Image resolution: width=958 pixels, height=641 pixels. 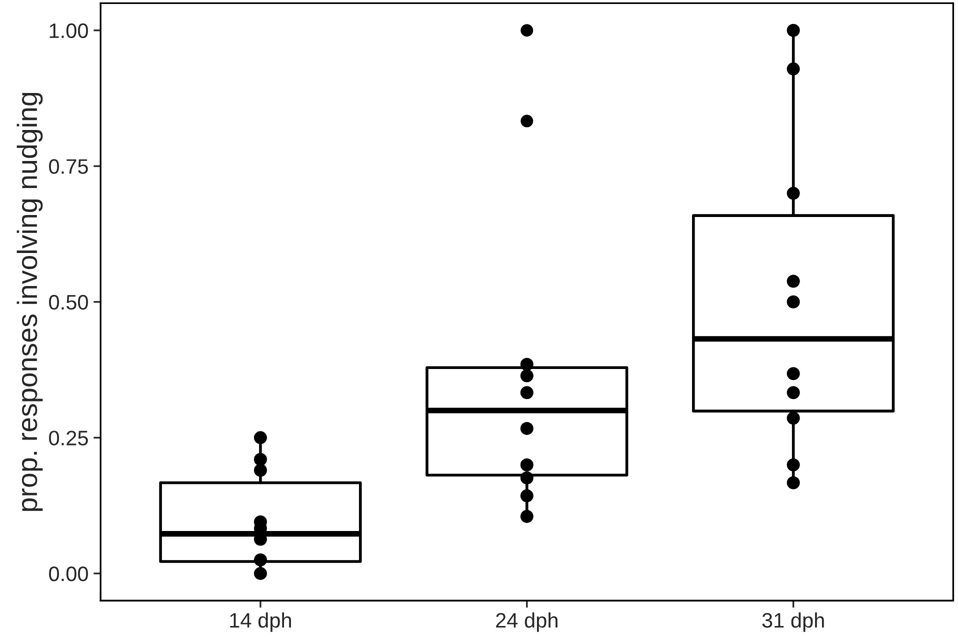 I want to click on y-tick-label: 0.00, so click(x=68, y=574).